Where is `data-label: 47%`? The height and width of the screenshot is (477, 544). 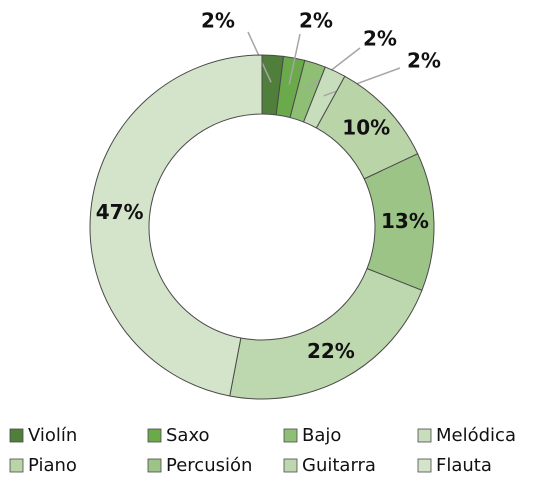 data-label: 47% is located at coordinates (120, 212).